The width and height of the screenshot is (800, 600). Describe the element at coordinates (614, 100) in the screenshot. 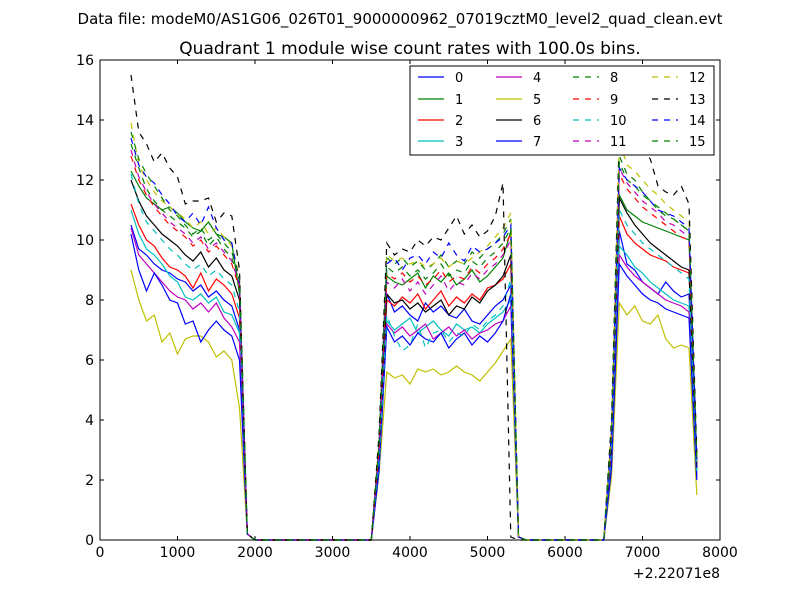

I see `legend-label-9: 9` at that location.